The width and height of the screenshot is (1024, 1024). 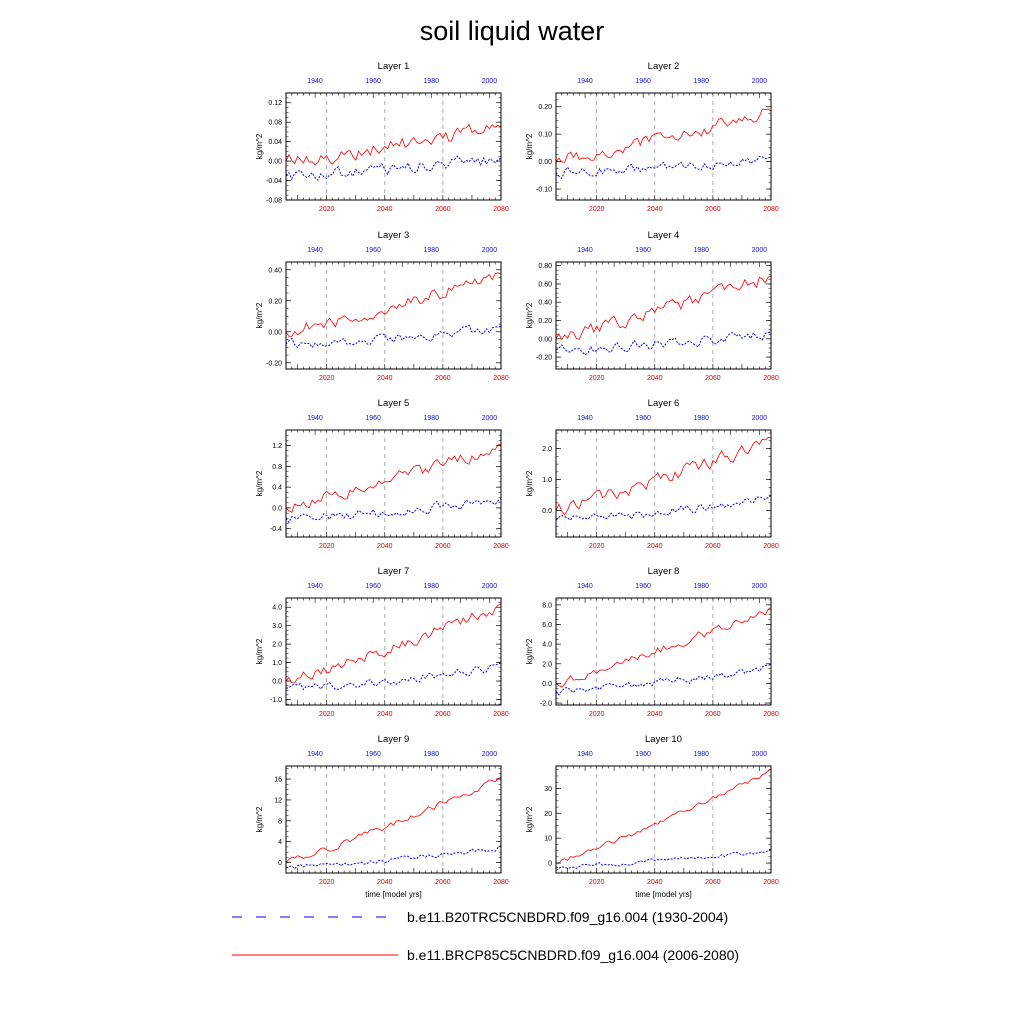 What do you see at coordinates (259, 483) in the screenshot?
I see `y-axis-label-layer-5: kg/m^2` at bounding box center [259, 483].